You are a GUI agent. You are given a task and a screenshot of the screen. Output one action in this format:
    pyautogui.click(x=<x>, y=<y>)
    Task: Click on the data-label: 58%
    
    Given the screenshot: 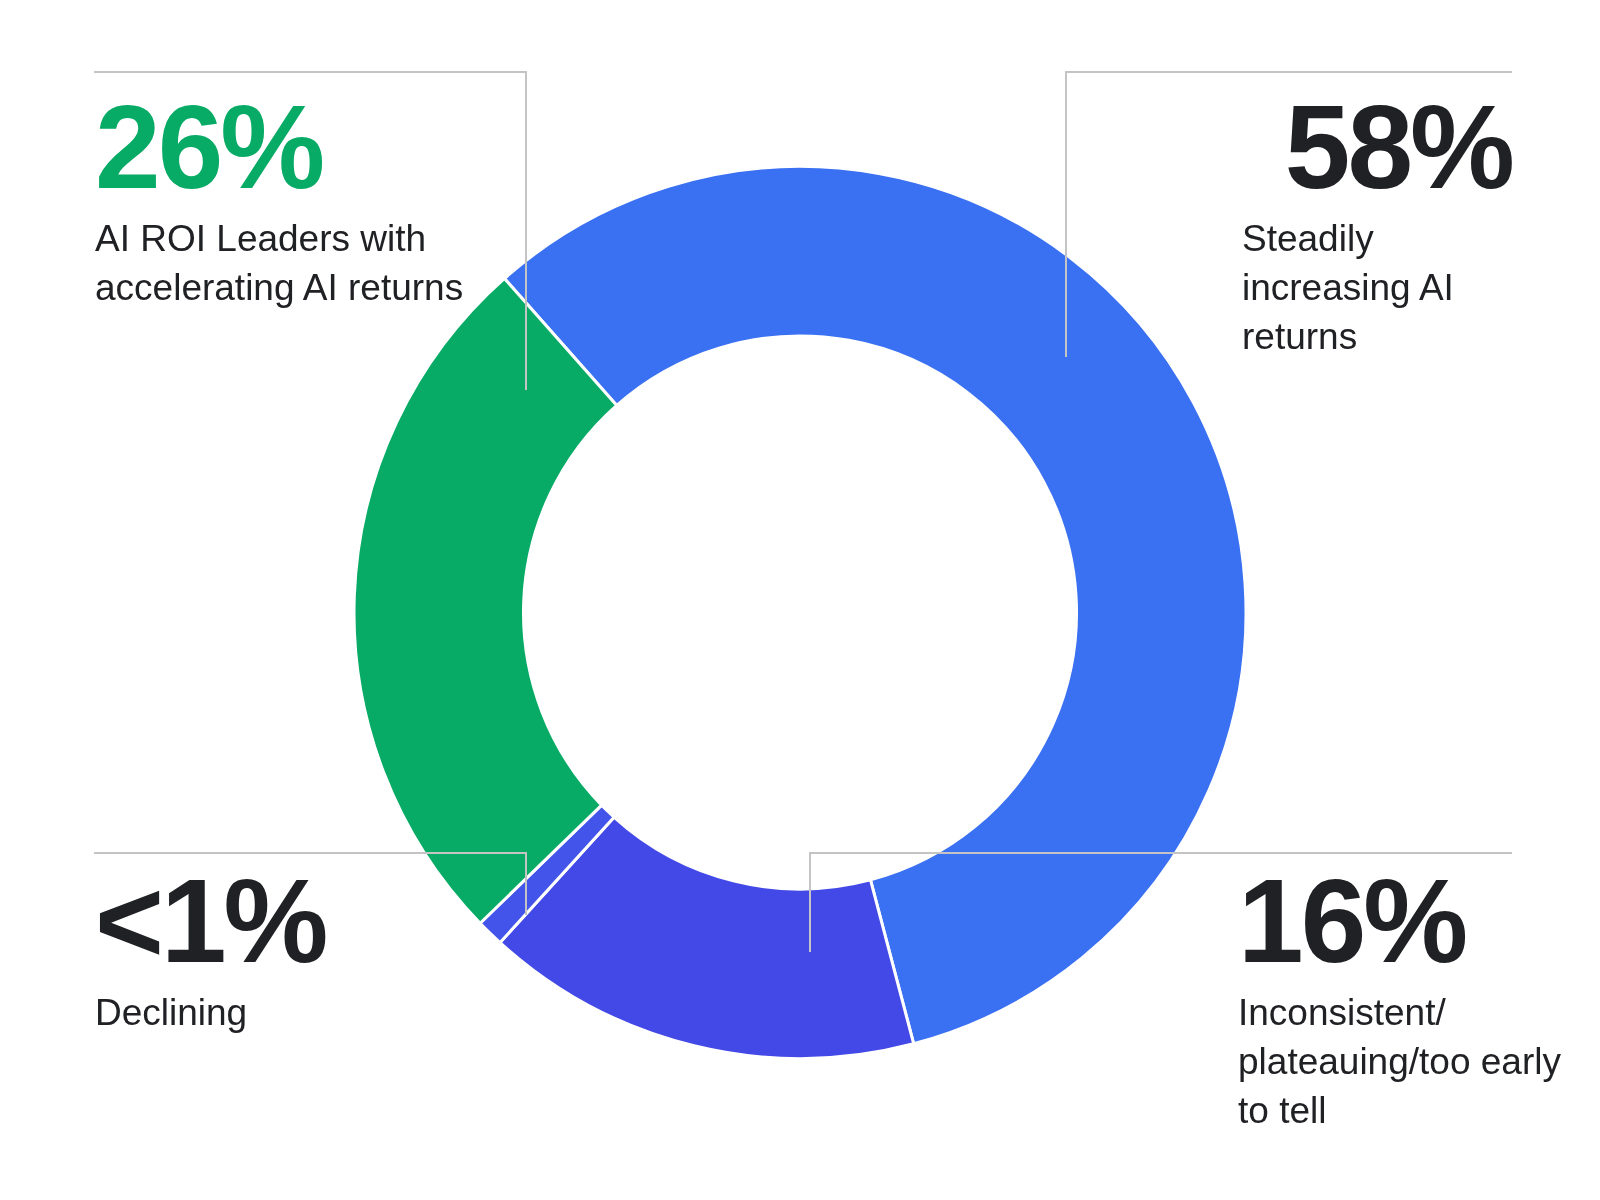 What is the action you would take?
    pyautogui.click(x=1397, y=147)
    